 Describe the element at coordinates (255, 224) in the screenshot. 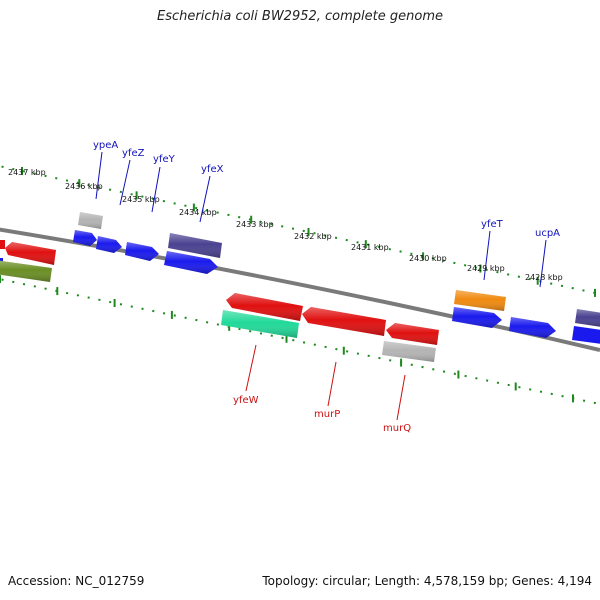

I see `ruler-label: 2433 kbp` at that location.